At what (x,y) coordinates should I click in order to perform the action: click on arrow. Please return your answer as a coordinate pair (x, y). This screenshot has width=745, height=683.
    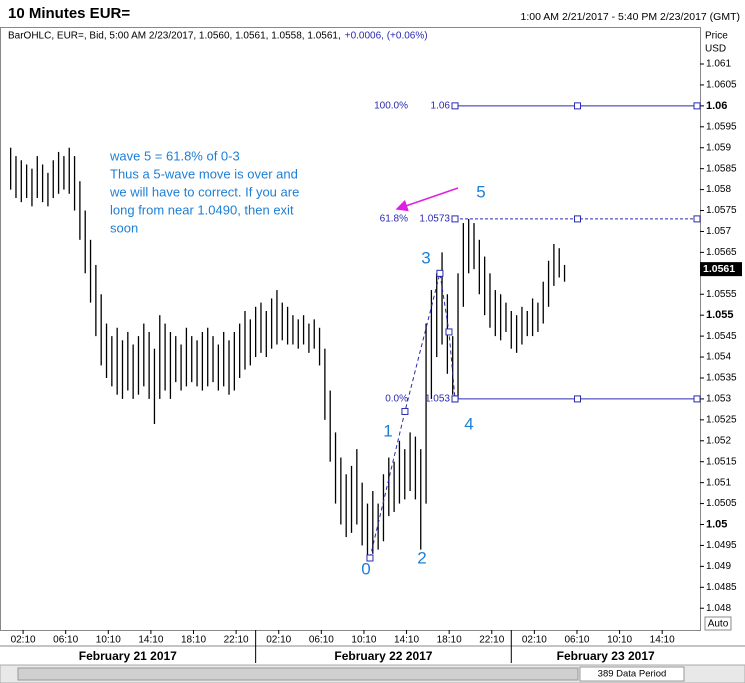
    Looking at the image, I should click on (427, 199).